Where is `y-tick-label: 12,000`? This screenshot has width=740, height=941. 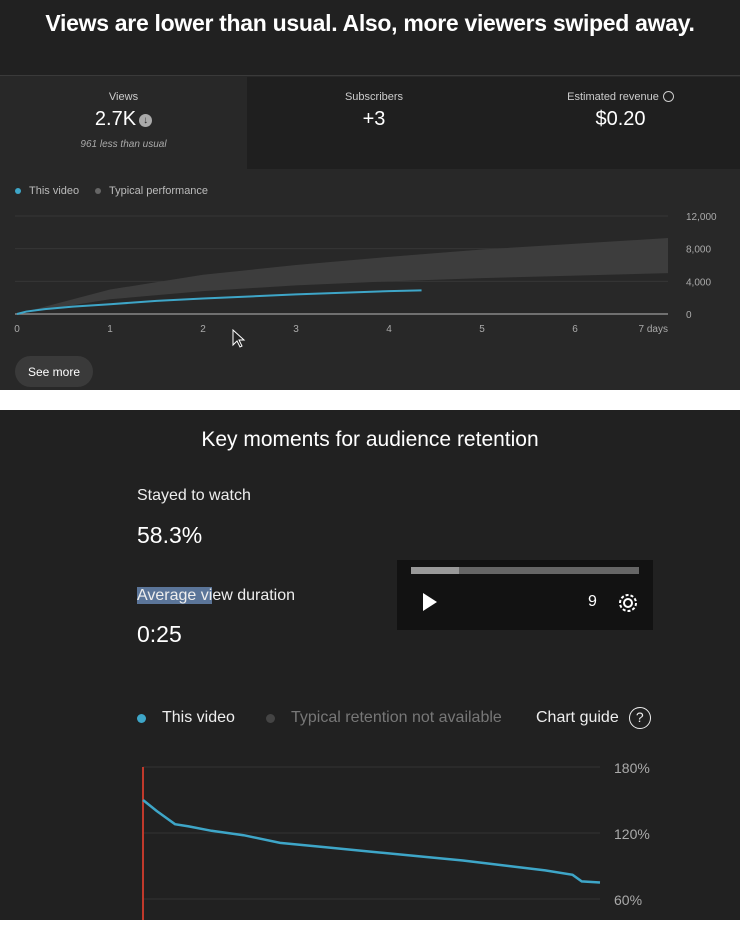
y-tick-label: 12,000 is located at coordinates (701, 217).